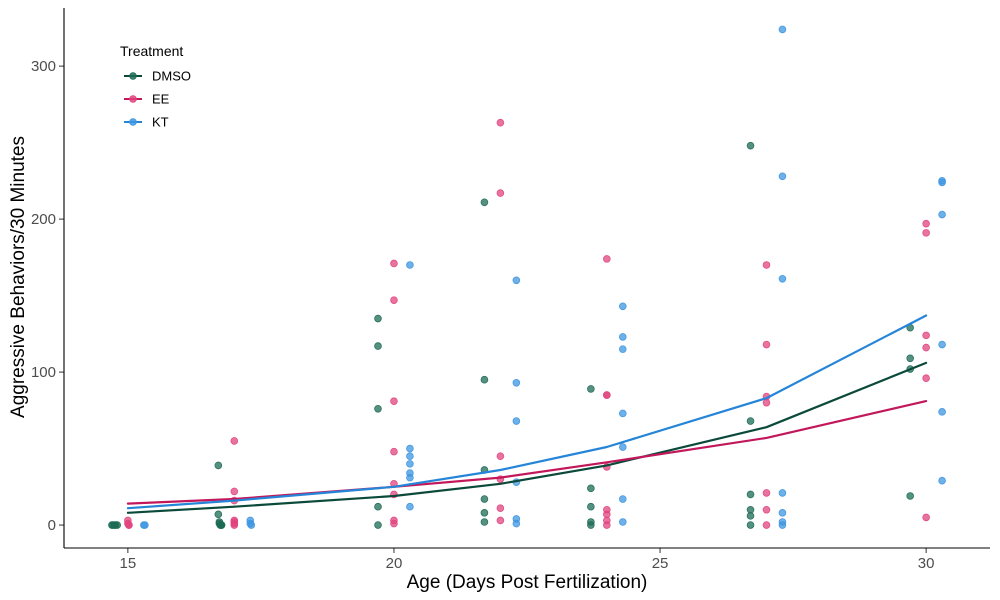 This screenshot has width=1000, height=600. I want to click on legend: Treatment DMSO EE KT, so click(155, 86).